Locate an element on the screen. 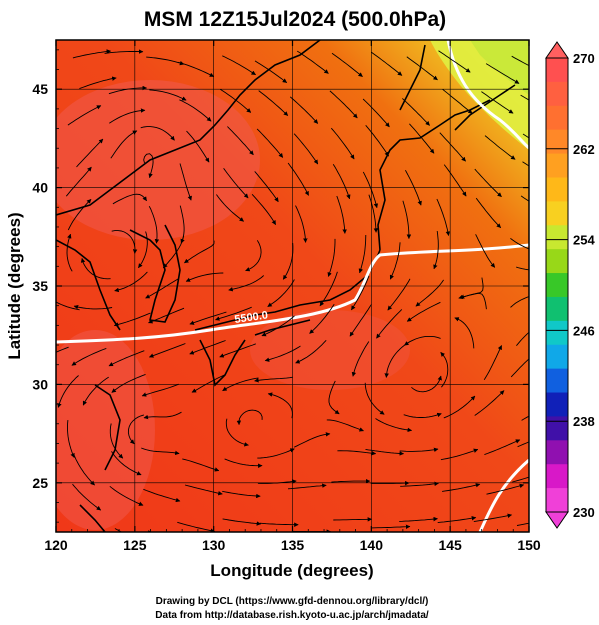  x-tick-label: 150 is located at coordinates (529, 545).